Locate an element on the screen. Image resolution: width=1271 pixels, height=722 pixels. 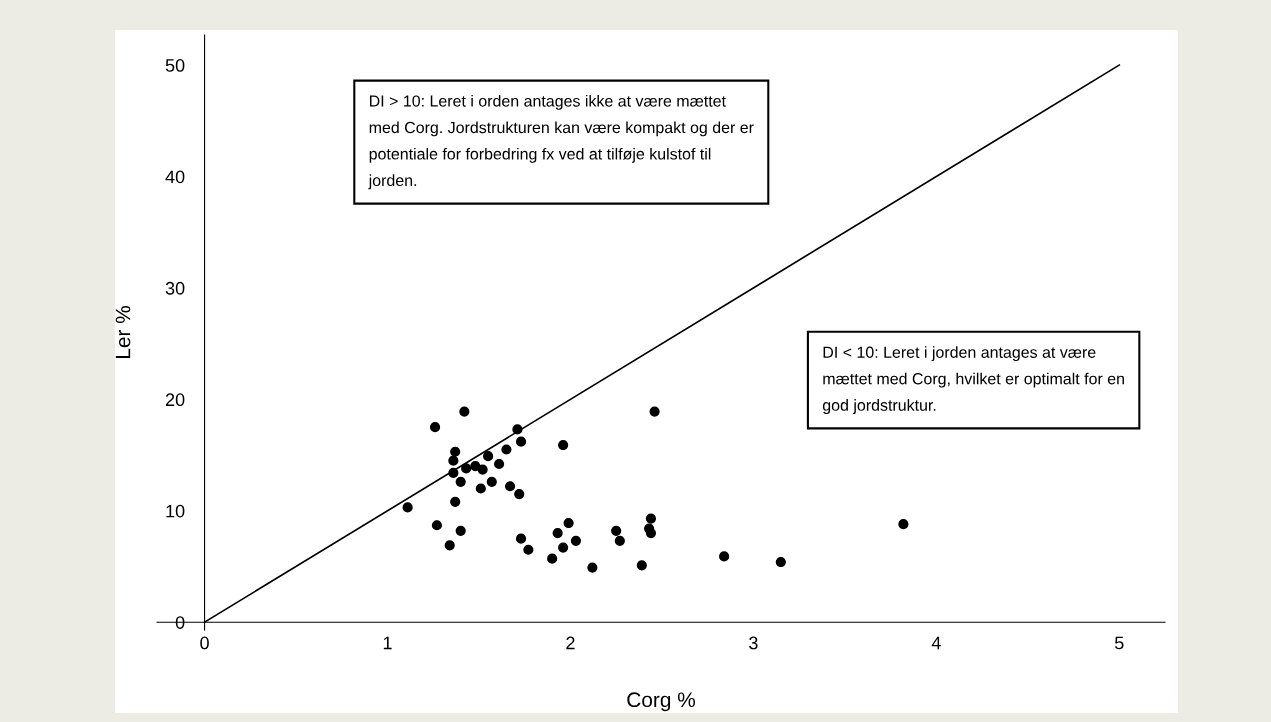
x-tick-label: 4 is located at coordinates (936, 643).